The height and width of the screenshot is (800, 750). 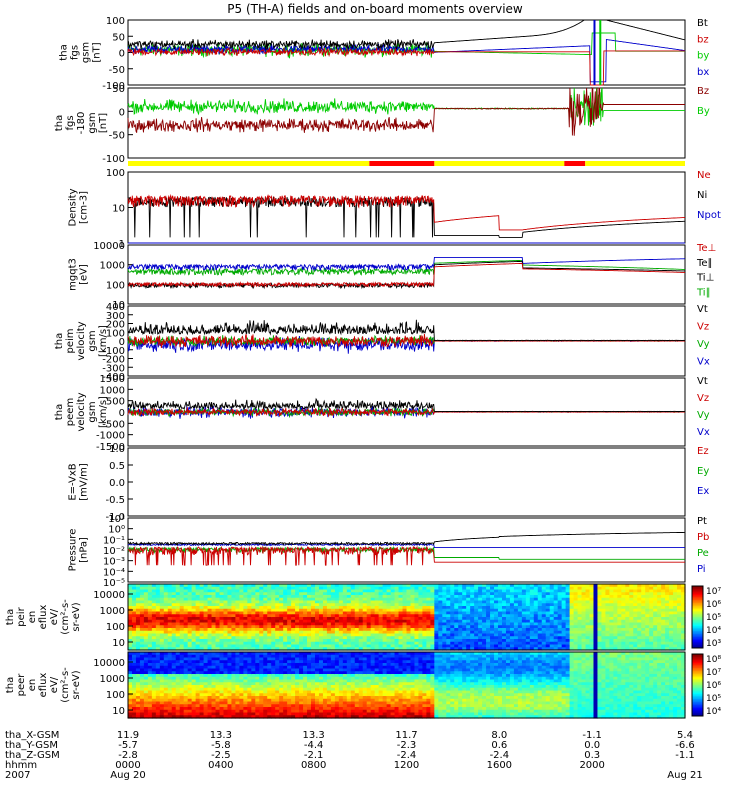 What do you see at coordinates (73, 207) in the screenshot?
I see `ylabel-line: Density` at bounding box center [73, 207].